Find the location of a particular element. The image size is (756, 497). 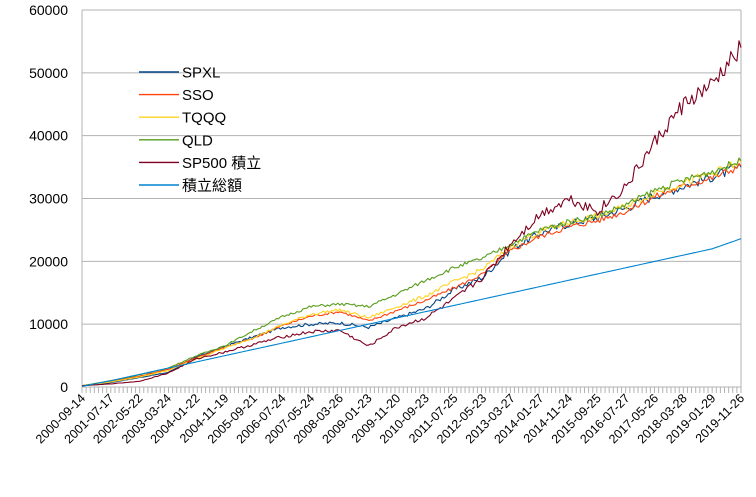

y-axis-ticks: 0 10000 20000 30000 40000 50000 60000 is located at coordinates (48, 198).